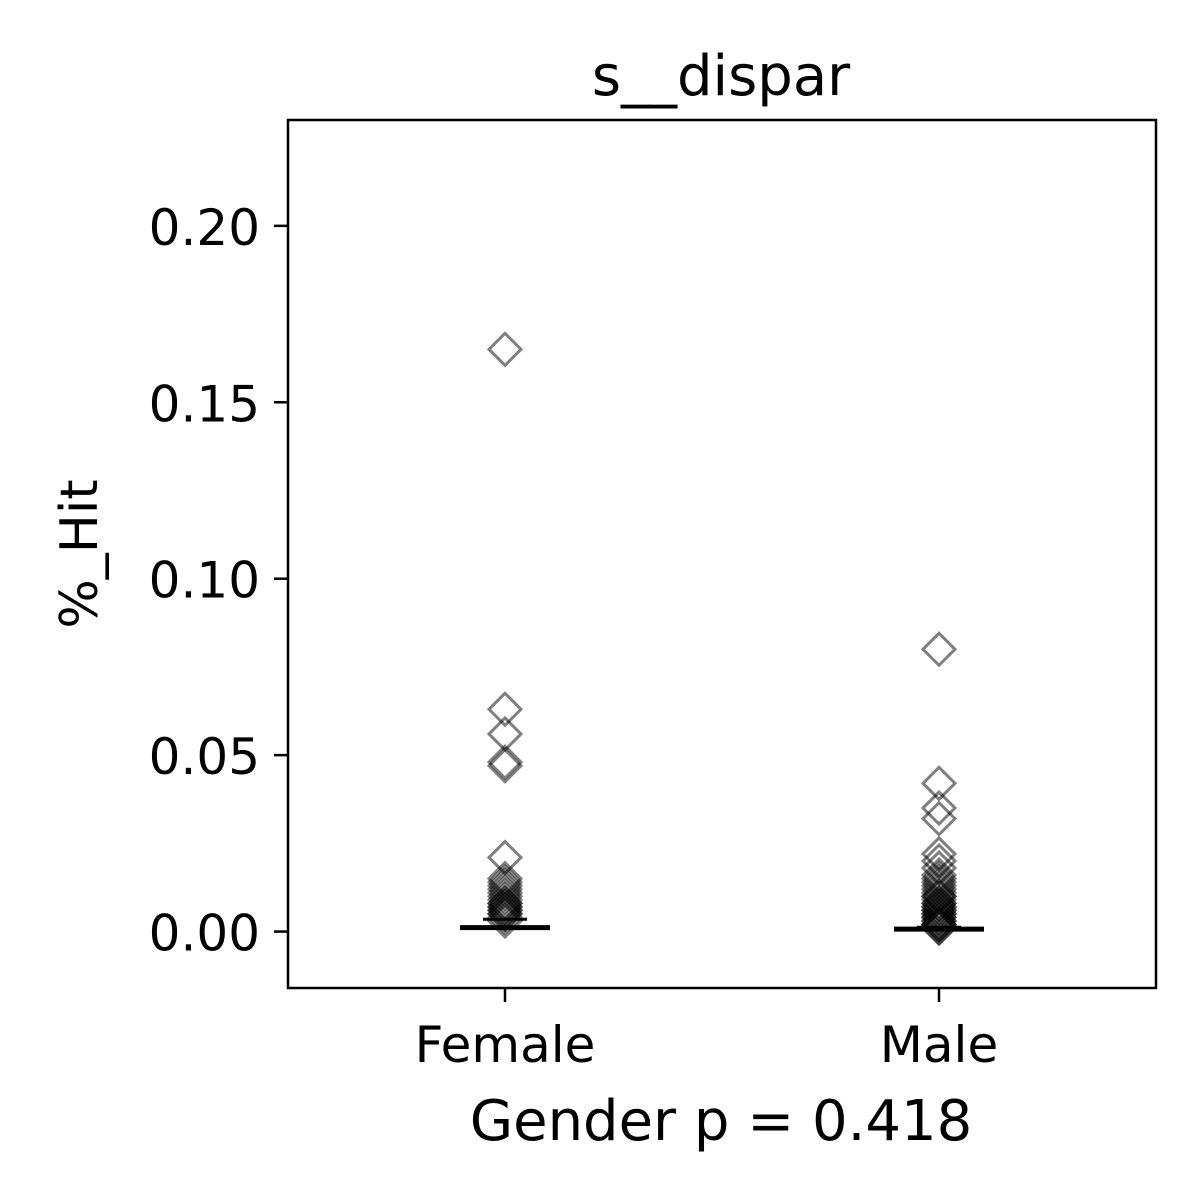  What do you see at coordinates (80, 553) in the screenshot?
I see `y-axis-label: %_Hit` at bounding box center [80, 553].